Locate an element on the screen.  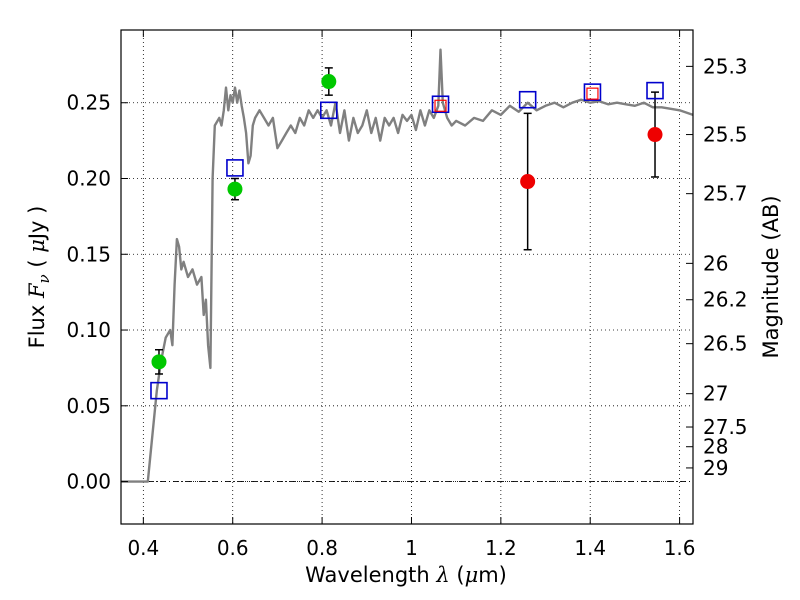
mag-tick-label: 26.2 is located at coordinates (725, 300).